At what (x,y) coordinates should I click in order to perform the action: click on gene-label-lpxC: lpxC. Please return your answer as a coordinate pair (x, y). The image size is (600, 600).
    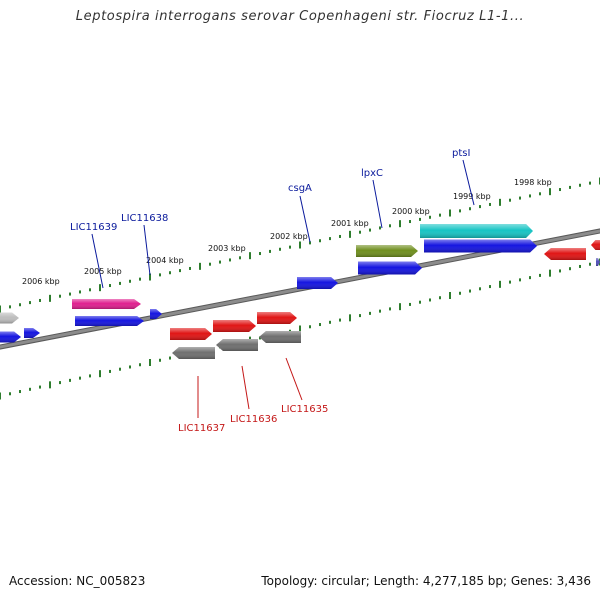
    Looking at the image, I should click on (372, 173).